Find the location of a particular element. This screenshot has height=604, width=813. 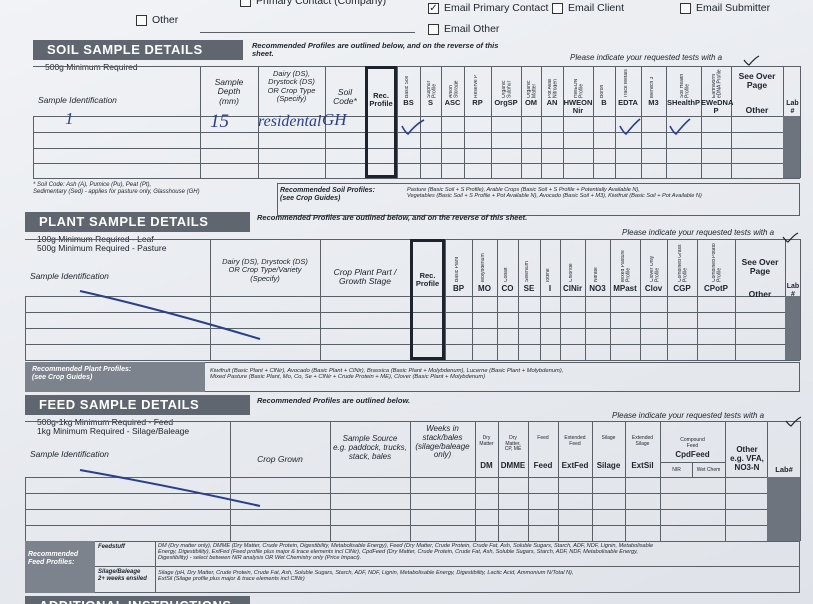

test-code: DMME is located at coordinates (513, 465).